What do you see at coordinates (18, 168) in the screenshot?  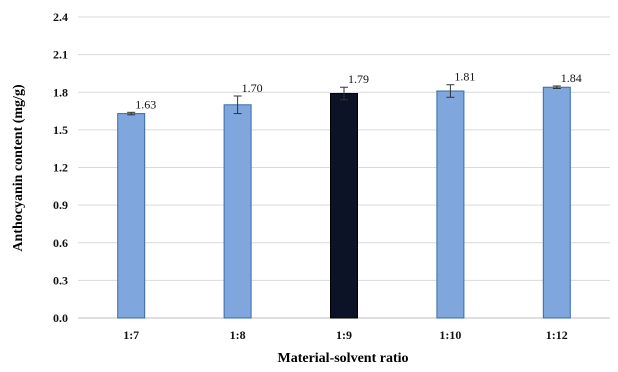 I see `y-axis-title: Anthocyanin content (mg/g)` at bounding box center [18, 168].